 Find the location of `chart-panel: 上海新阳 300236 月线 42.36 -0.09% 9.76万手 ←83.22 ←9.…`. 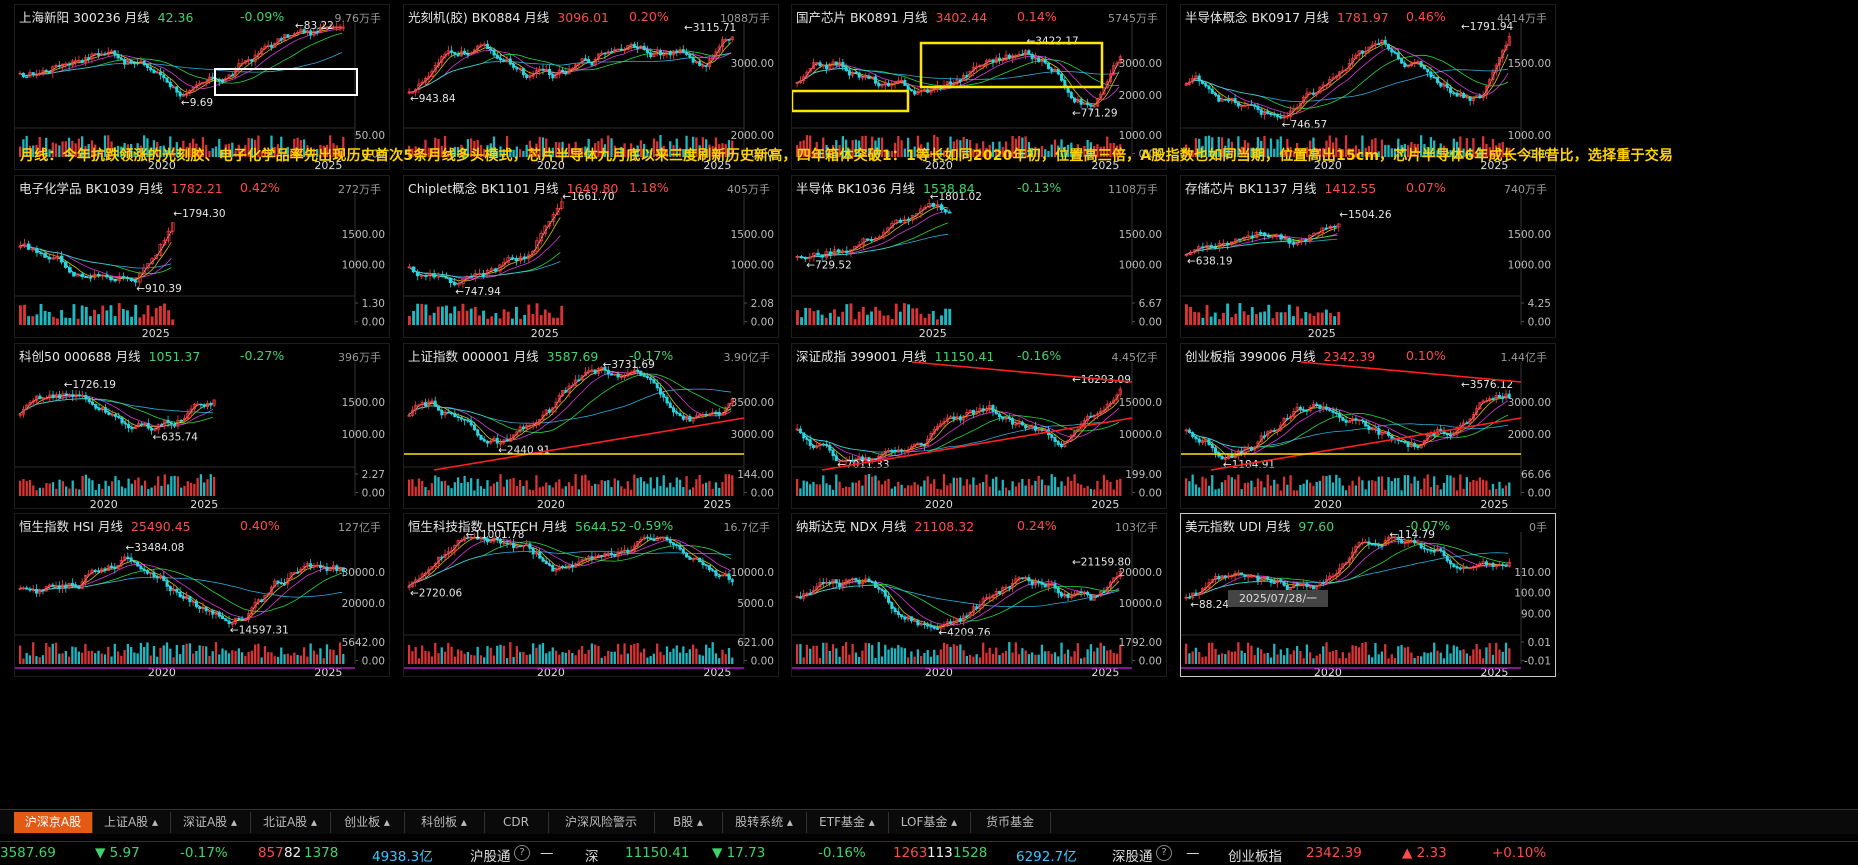

chart-panel: 上海新阳 300236 月线 42.36 -0.09% 9.76万手 ←83.22 ←9.… is located at coordinates (202, 87).